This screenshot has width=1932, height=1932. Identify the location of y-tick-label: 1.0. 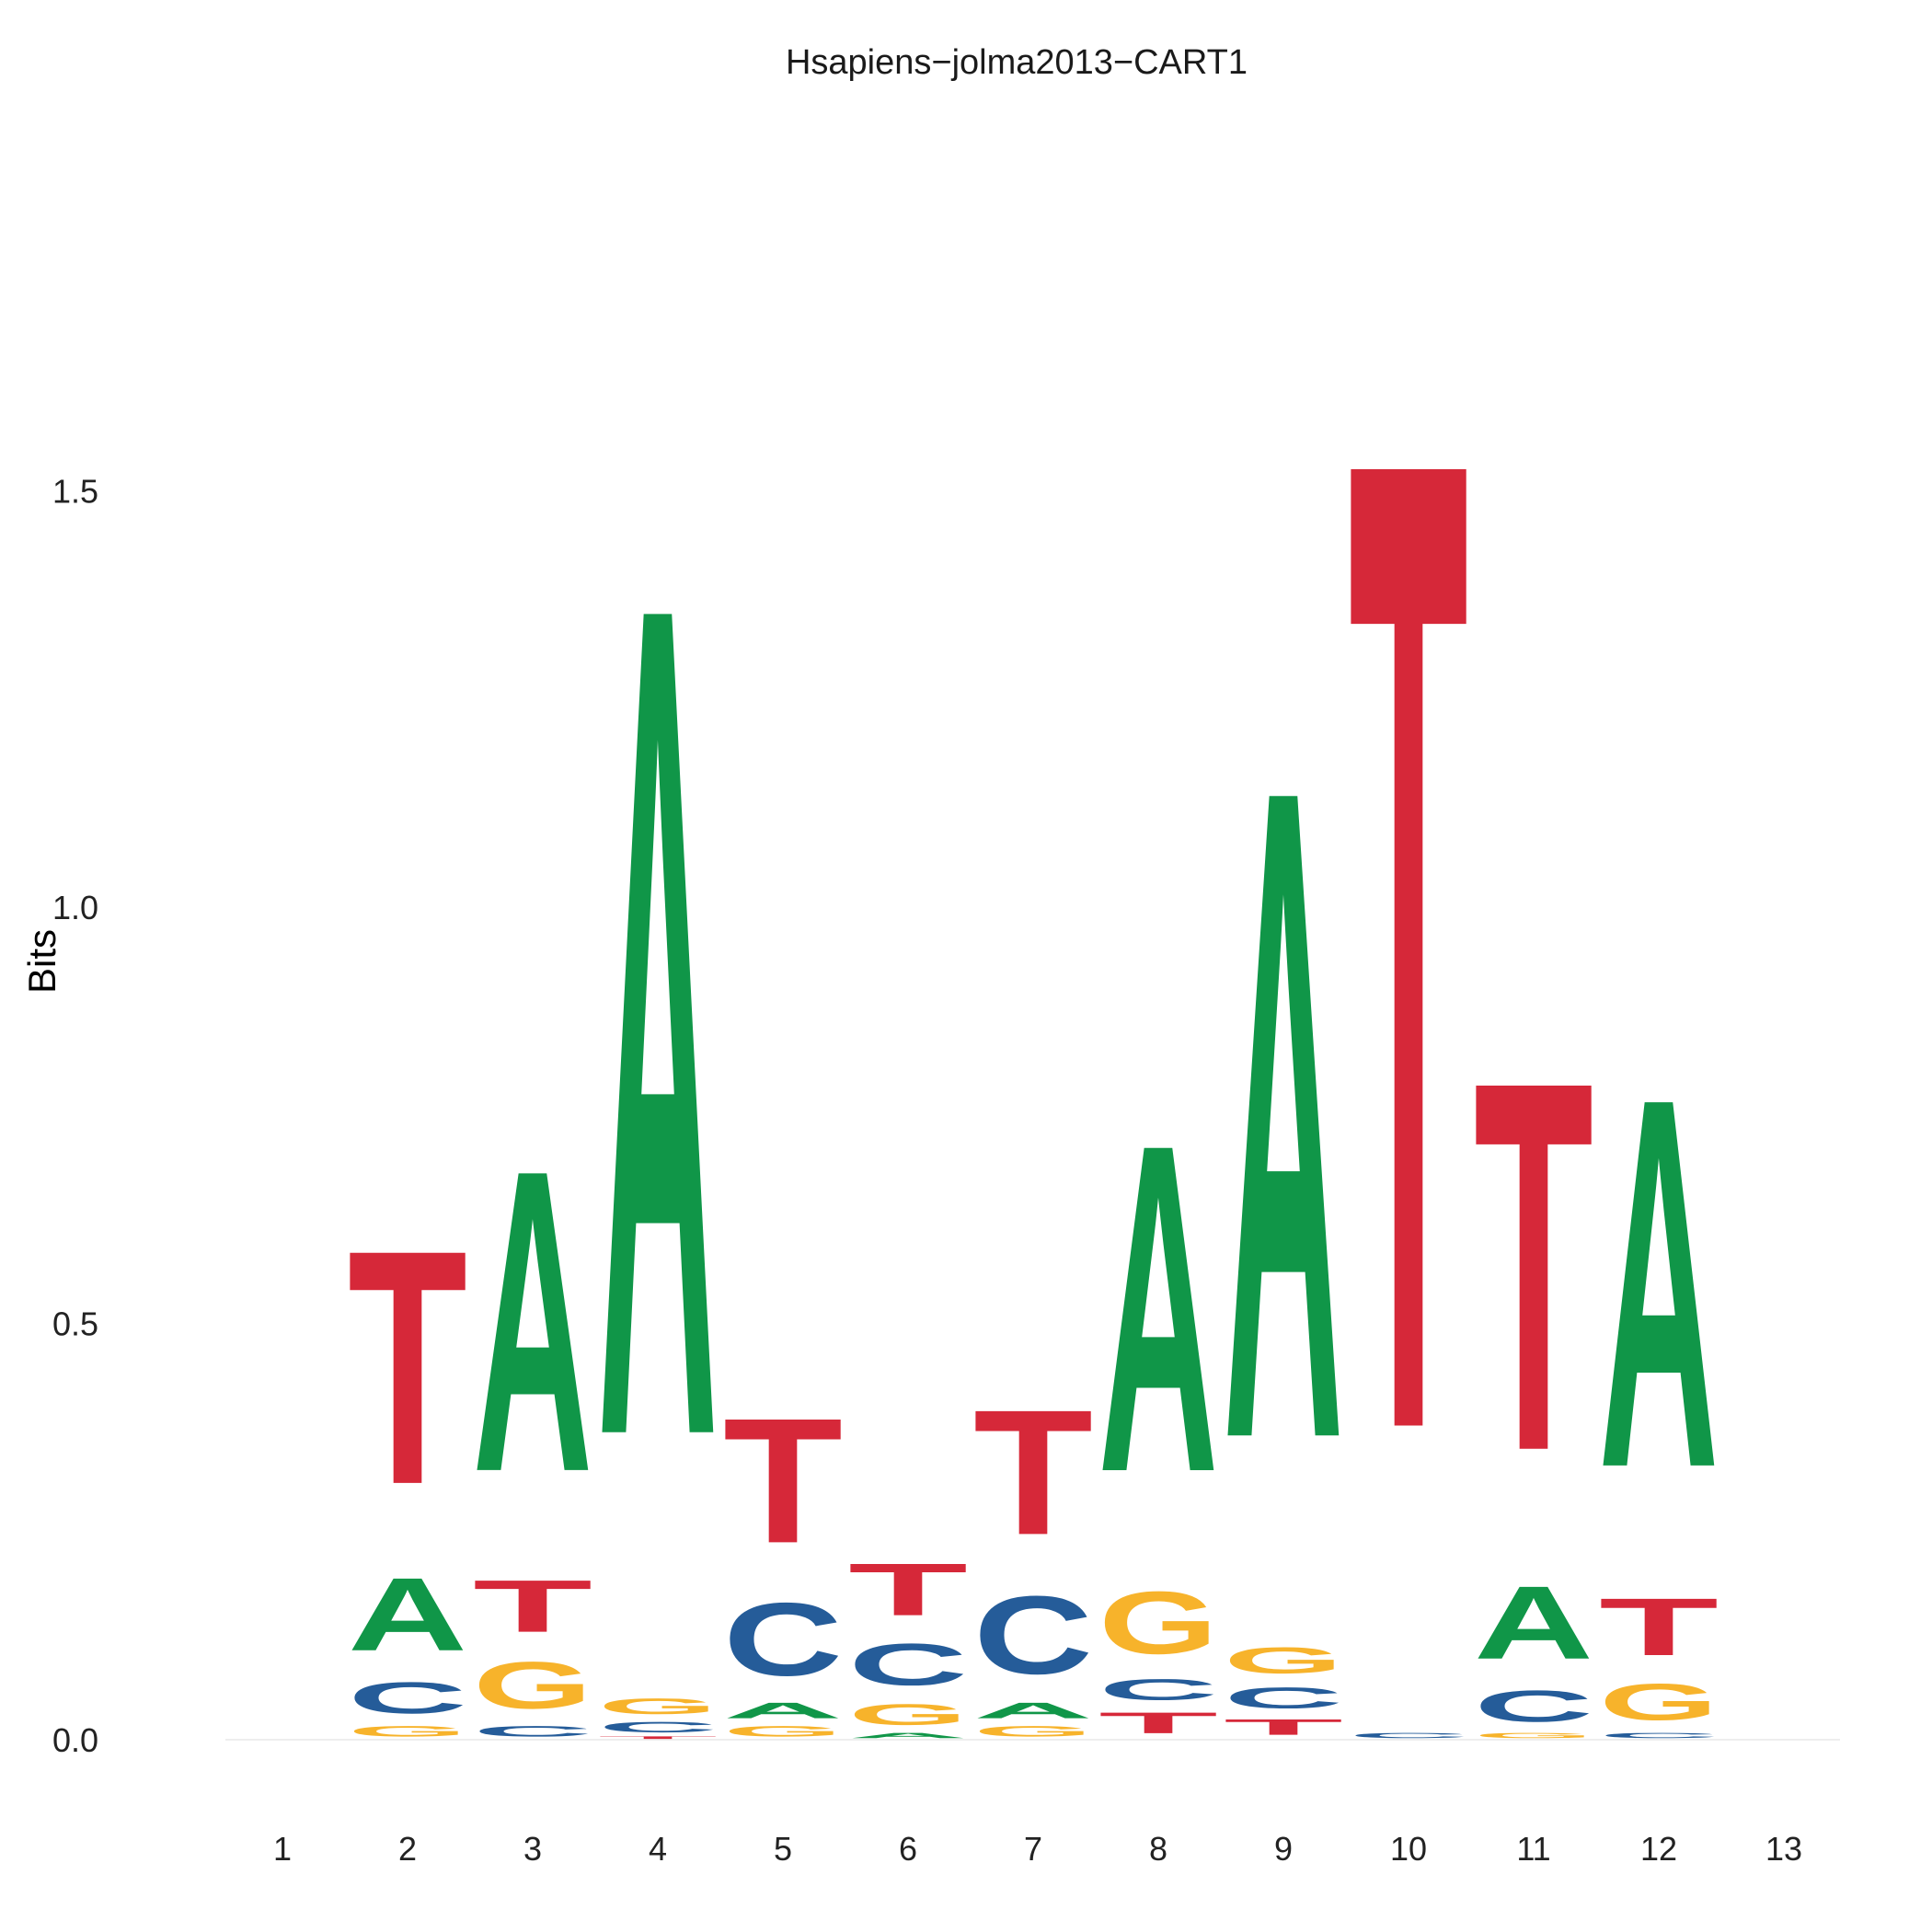
(75, 907).